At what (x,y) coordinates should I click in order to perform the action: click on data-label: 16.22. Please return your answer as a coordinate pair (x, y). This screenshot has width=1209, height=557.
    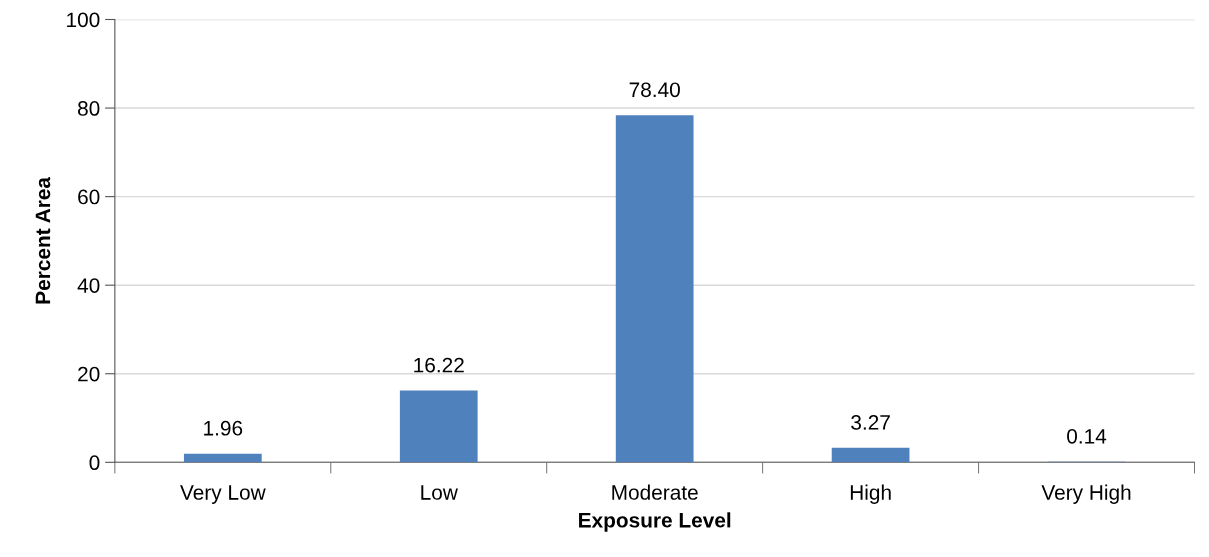
    Looking at the image, I should click on (439, 365).